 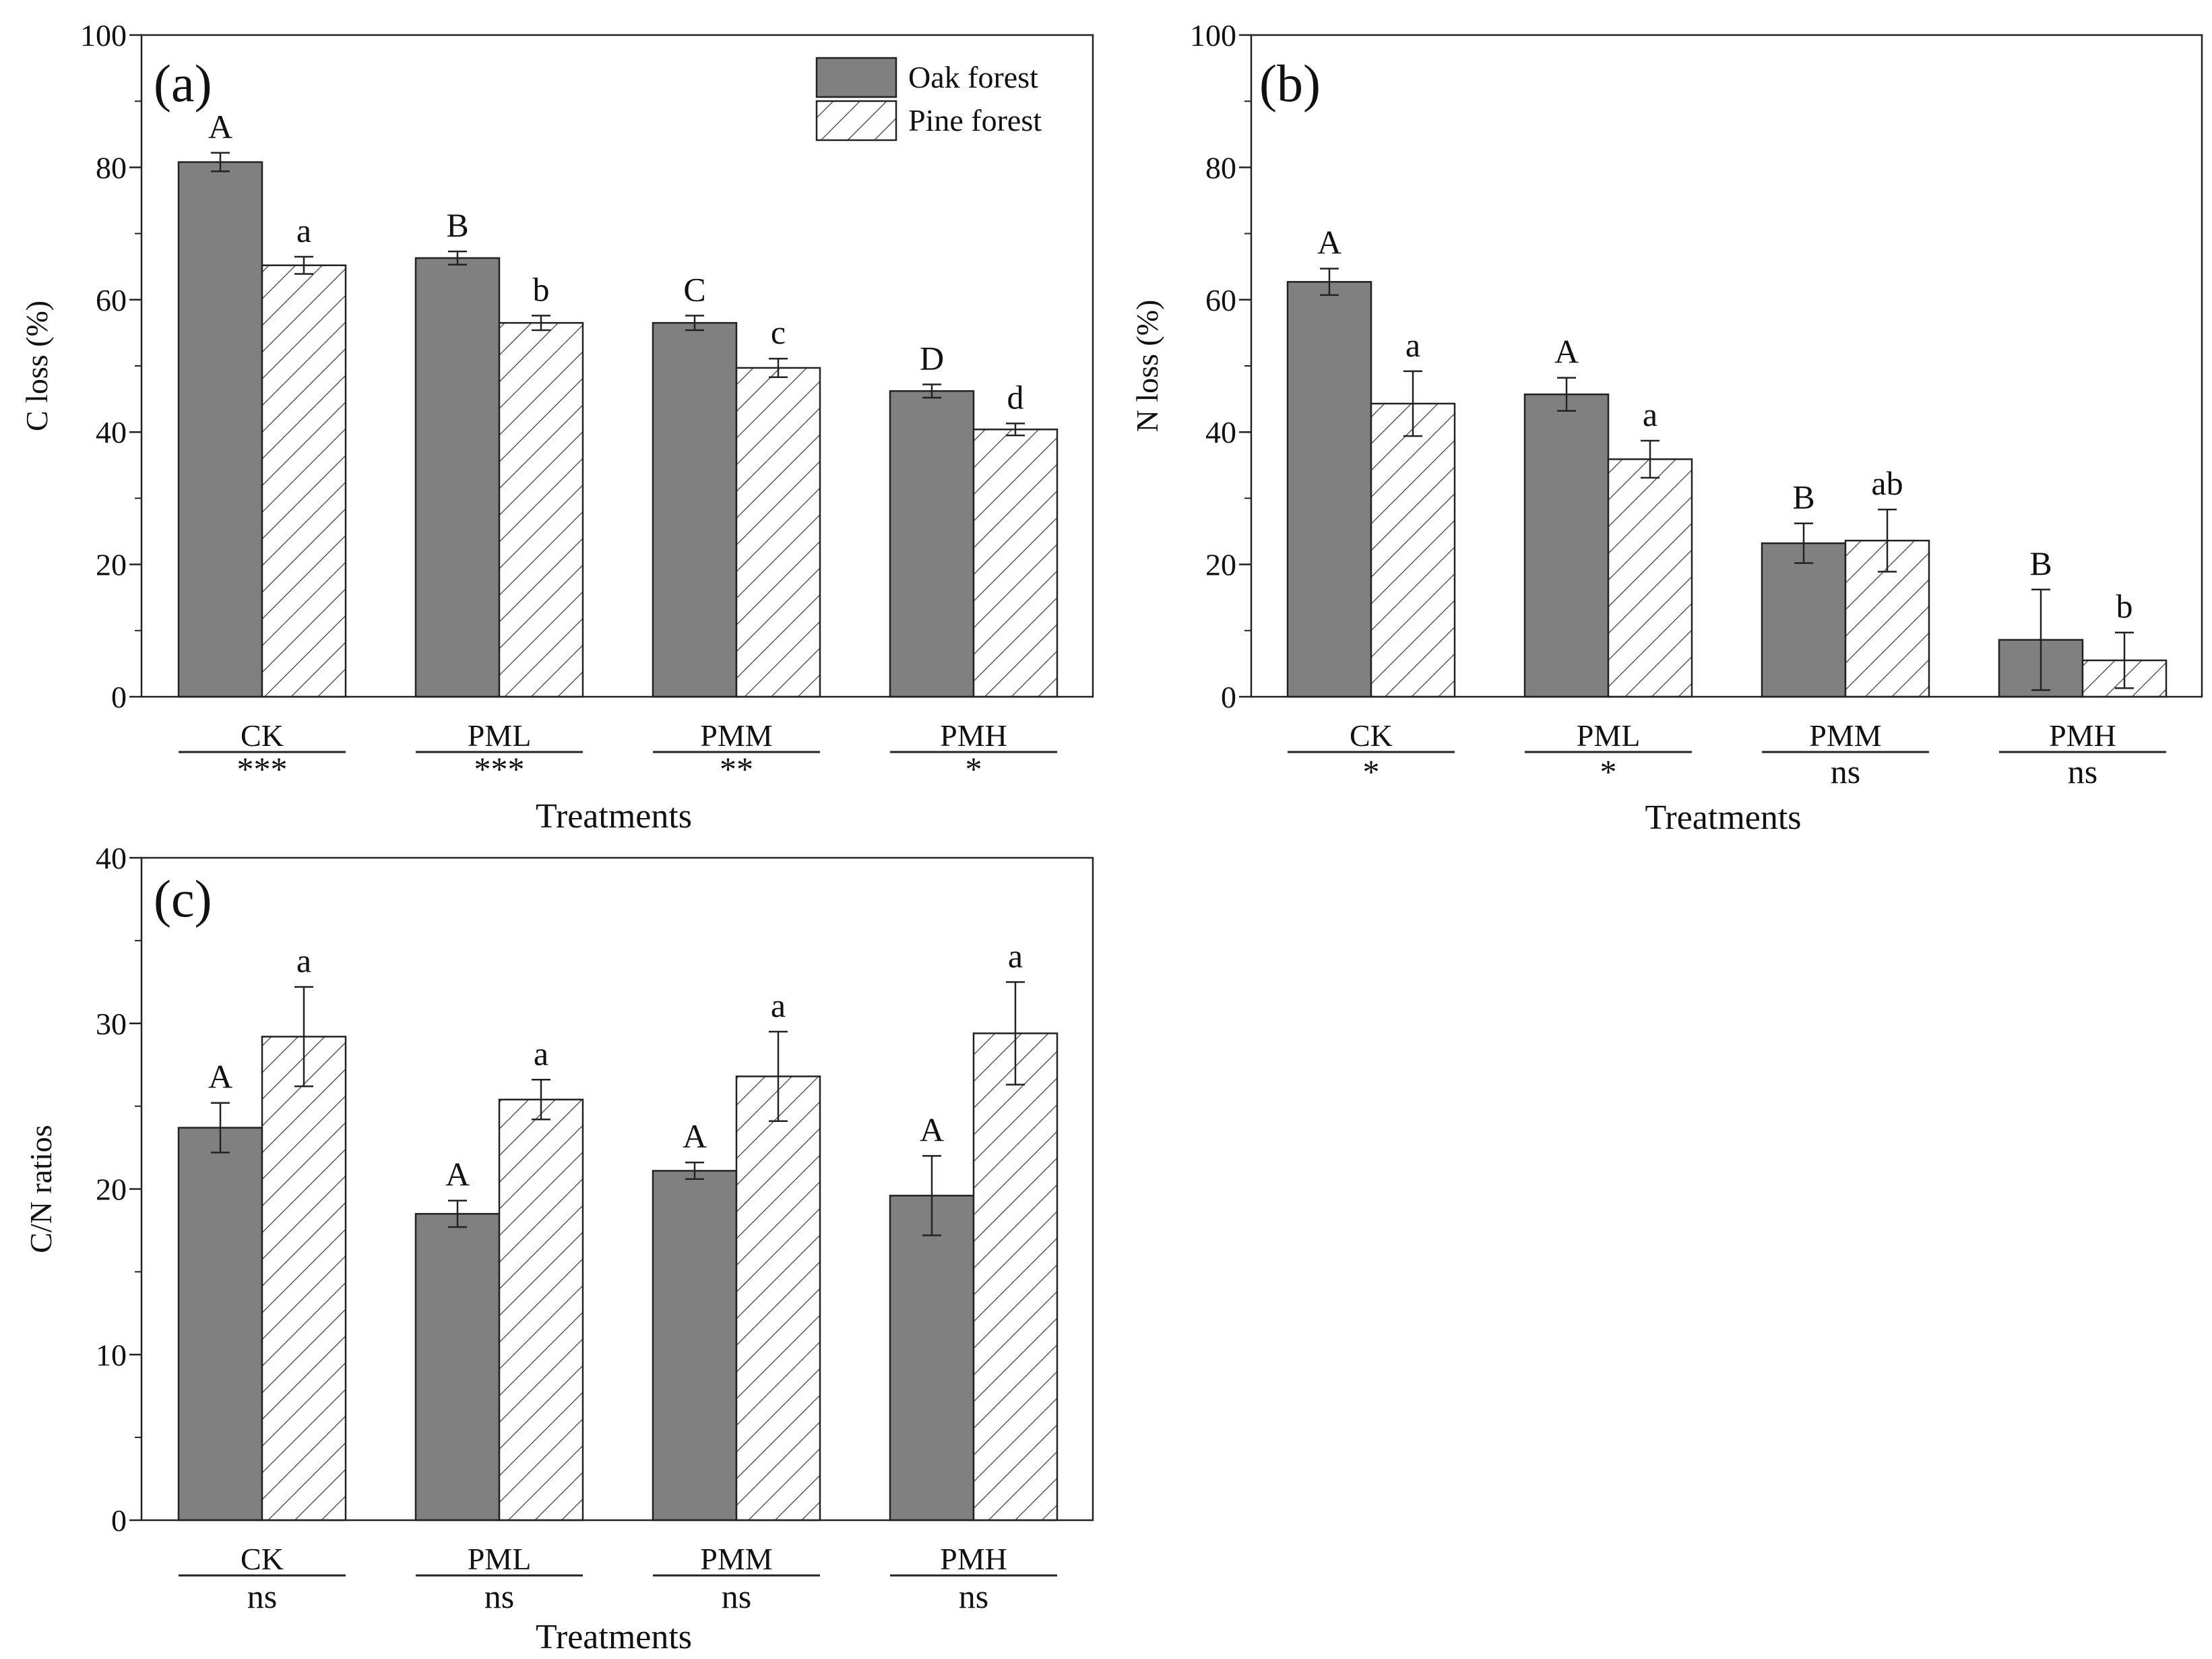 What do you see at coordinates (111, 1024) in the screenshot?
I see `y-tick-label: 30` at bounding box center [111, 1024].